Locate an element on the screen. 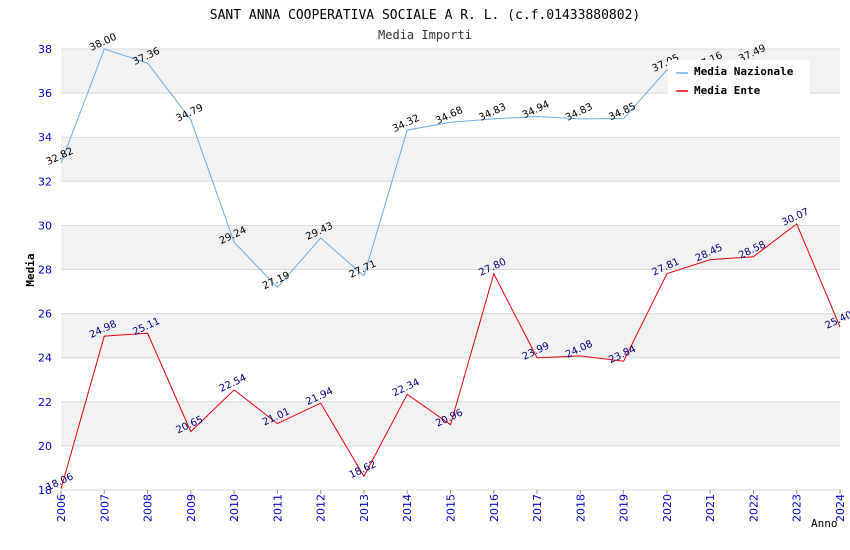 The height and width of the screenshot is (550, 850). x-tick-label: 2012 is located at coordinates (321, 508).